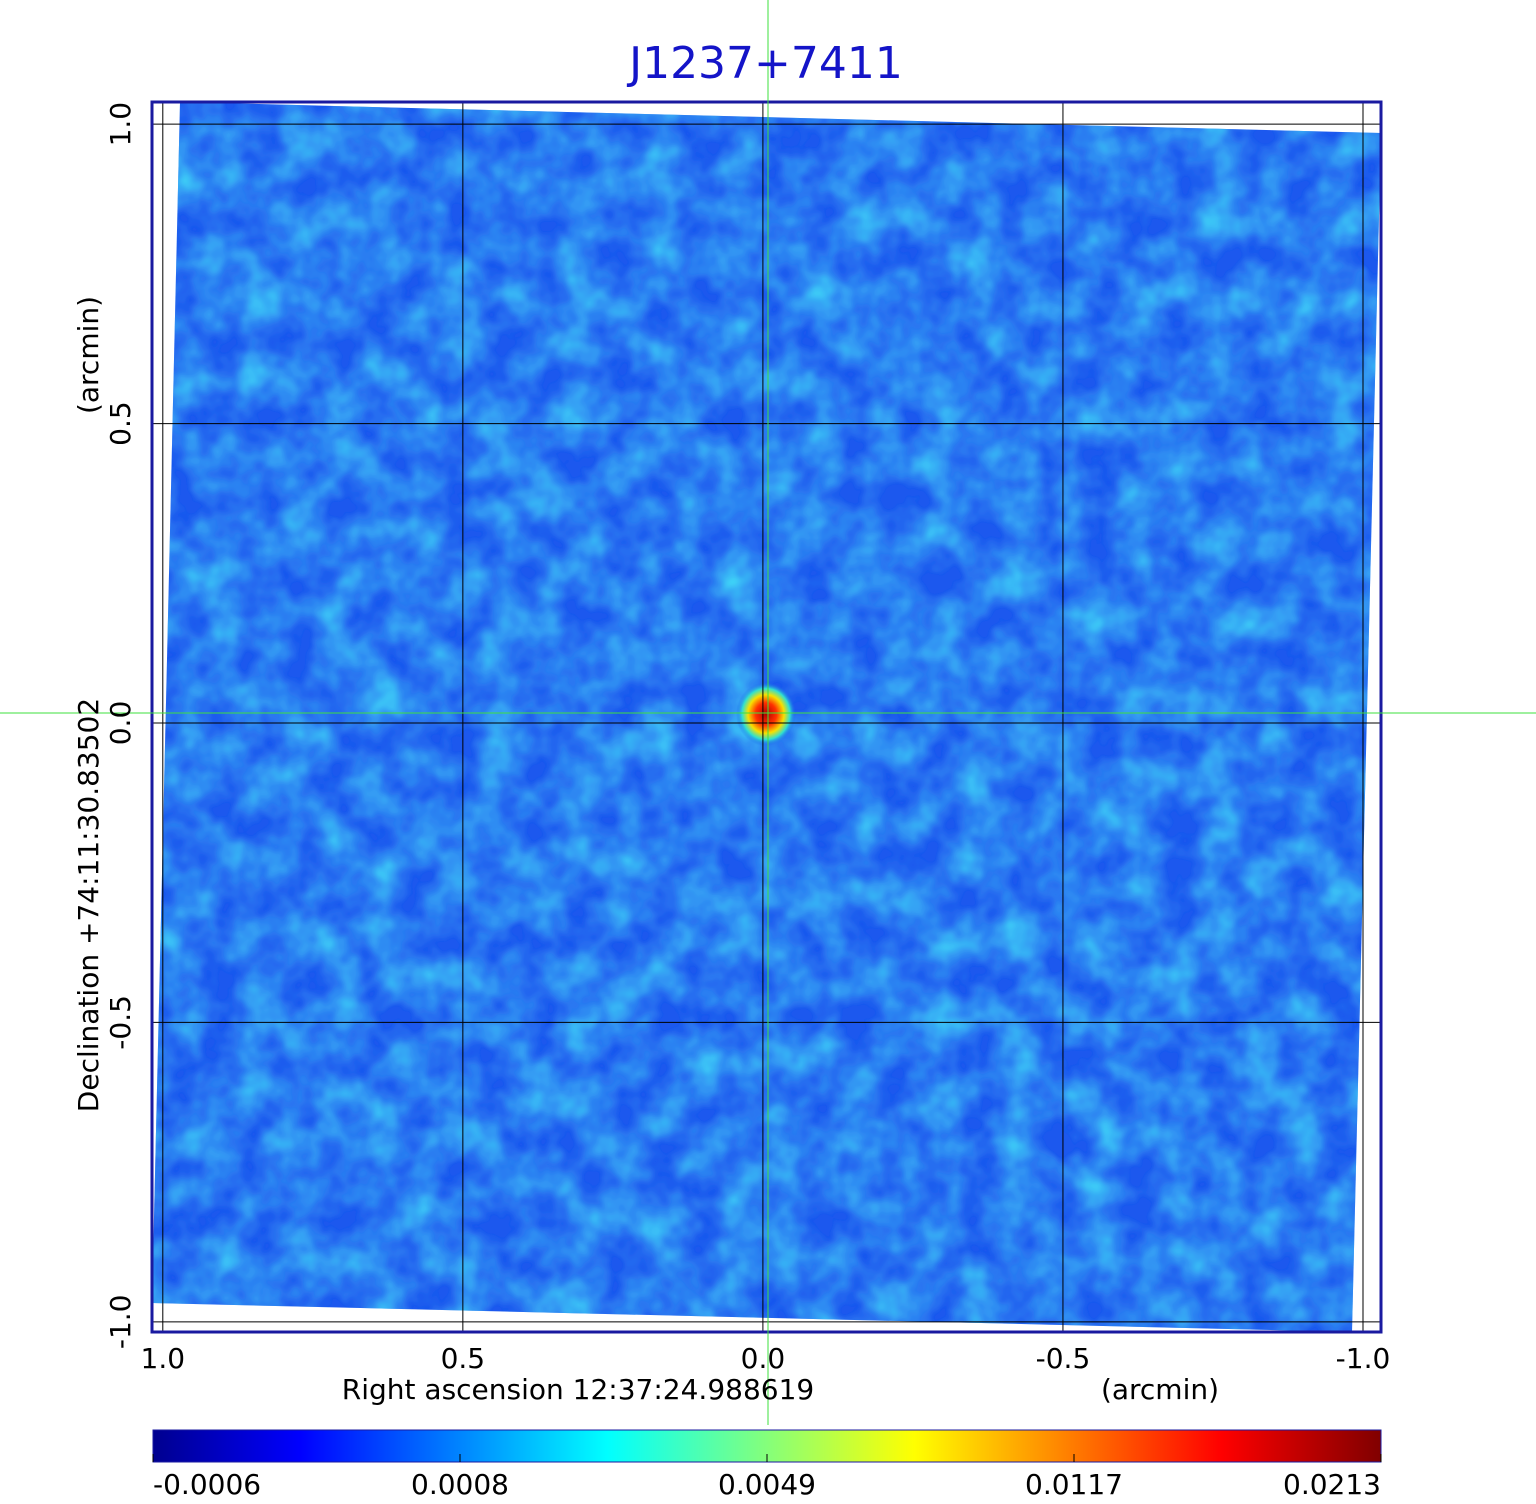 The width and height of the screenshot is (1536, 1504). Describe the element at coordinates (120, 1022) in the screenshot. I see `y-tick-label: -0.5` at that location.